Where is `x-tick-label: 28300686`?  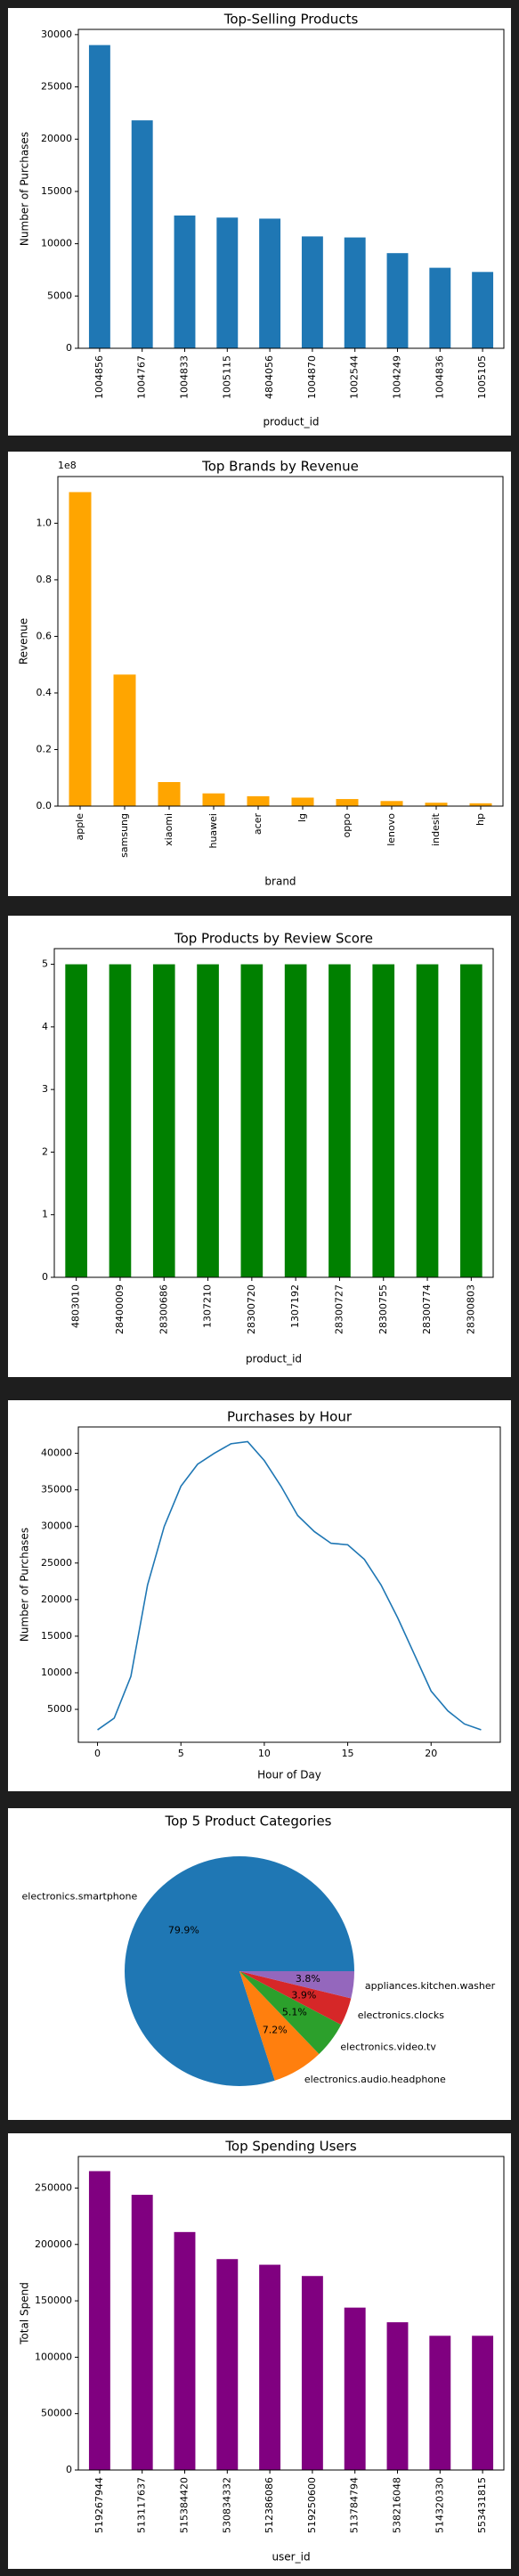
x-tick-label: 28300686 is located at coordinates (163, 1309).